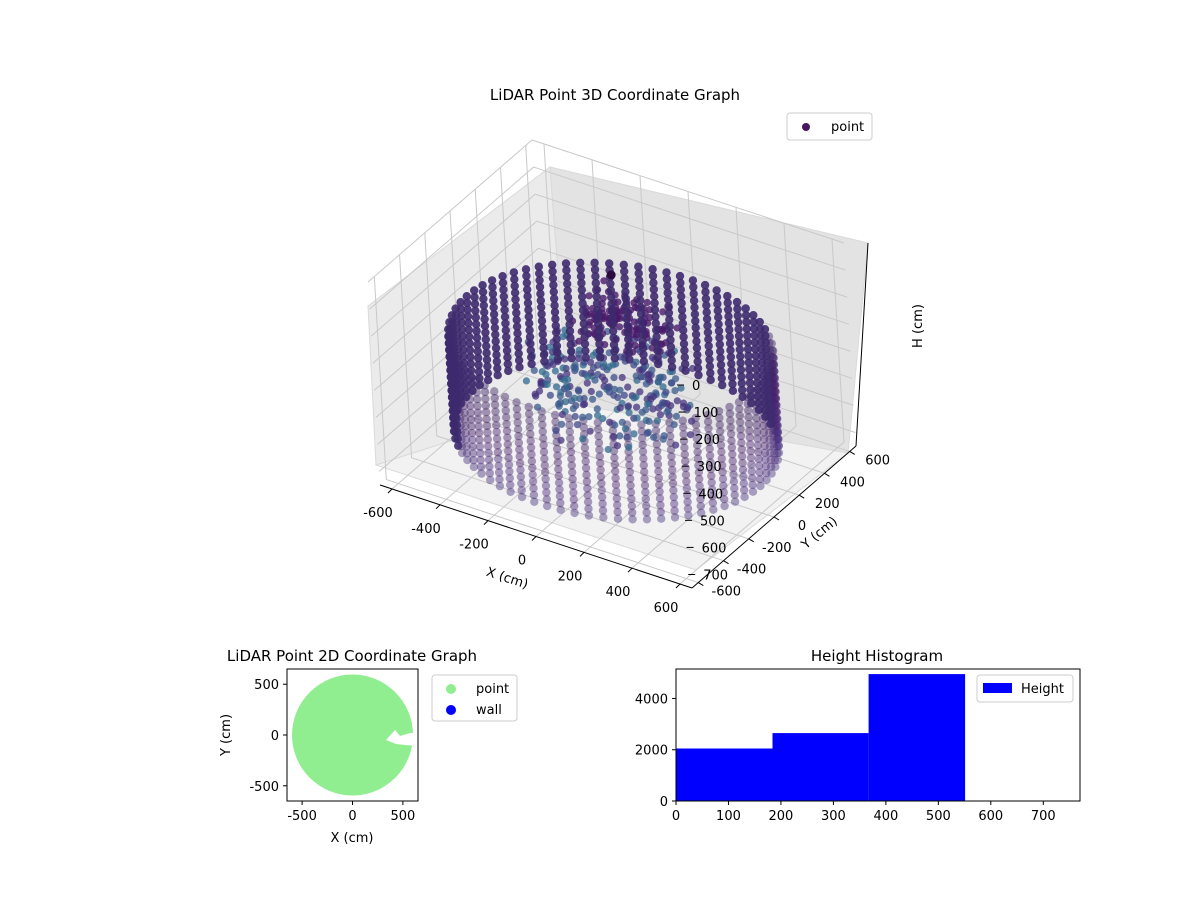  I want to click on grid-line-y, so click(536, 430).